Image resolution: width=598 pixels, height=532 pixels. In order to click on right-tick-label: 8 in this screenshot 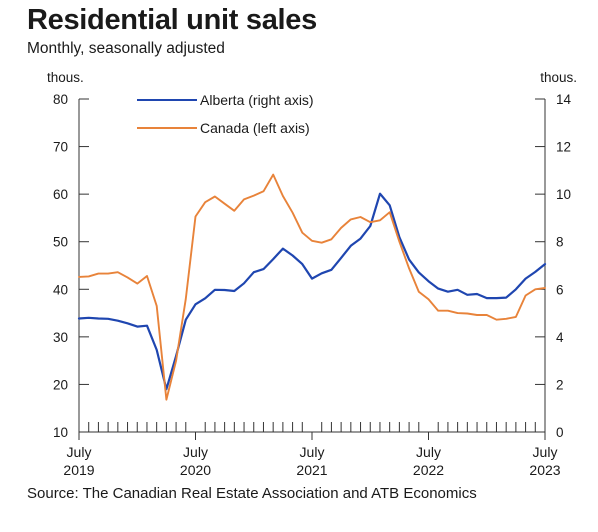, I will do `click(560, 242)`.